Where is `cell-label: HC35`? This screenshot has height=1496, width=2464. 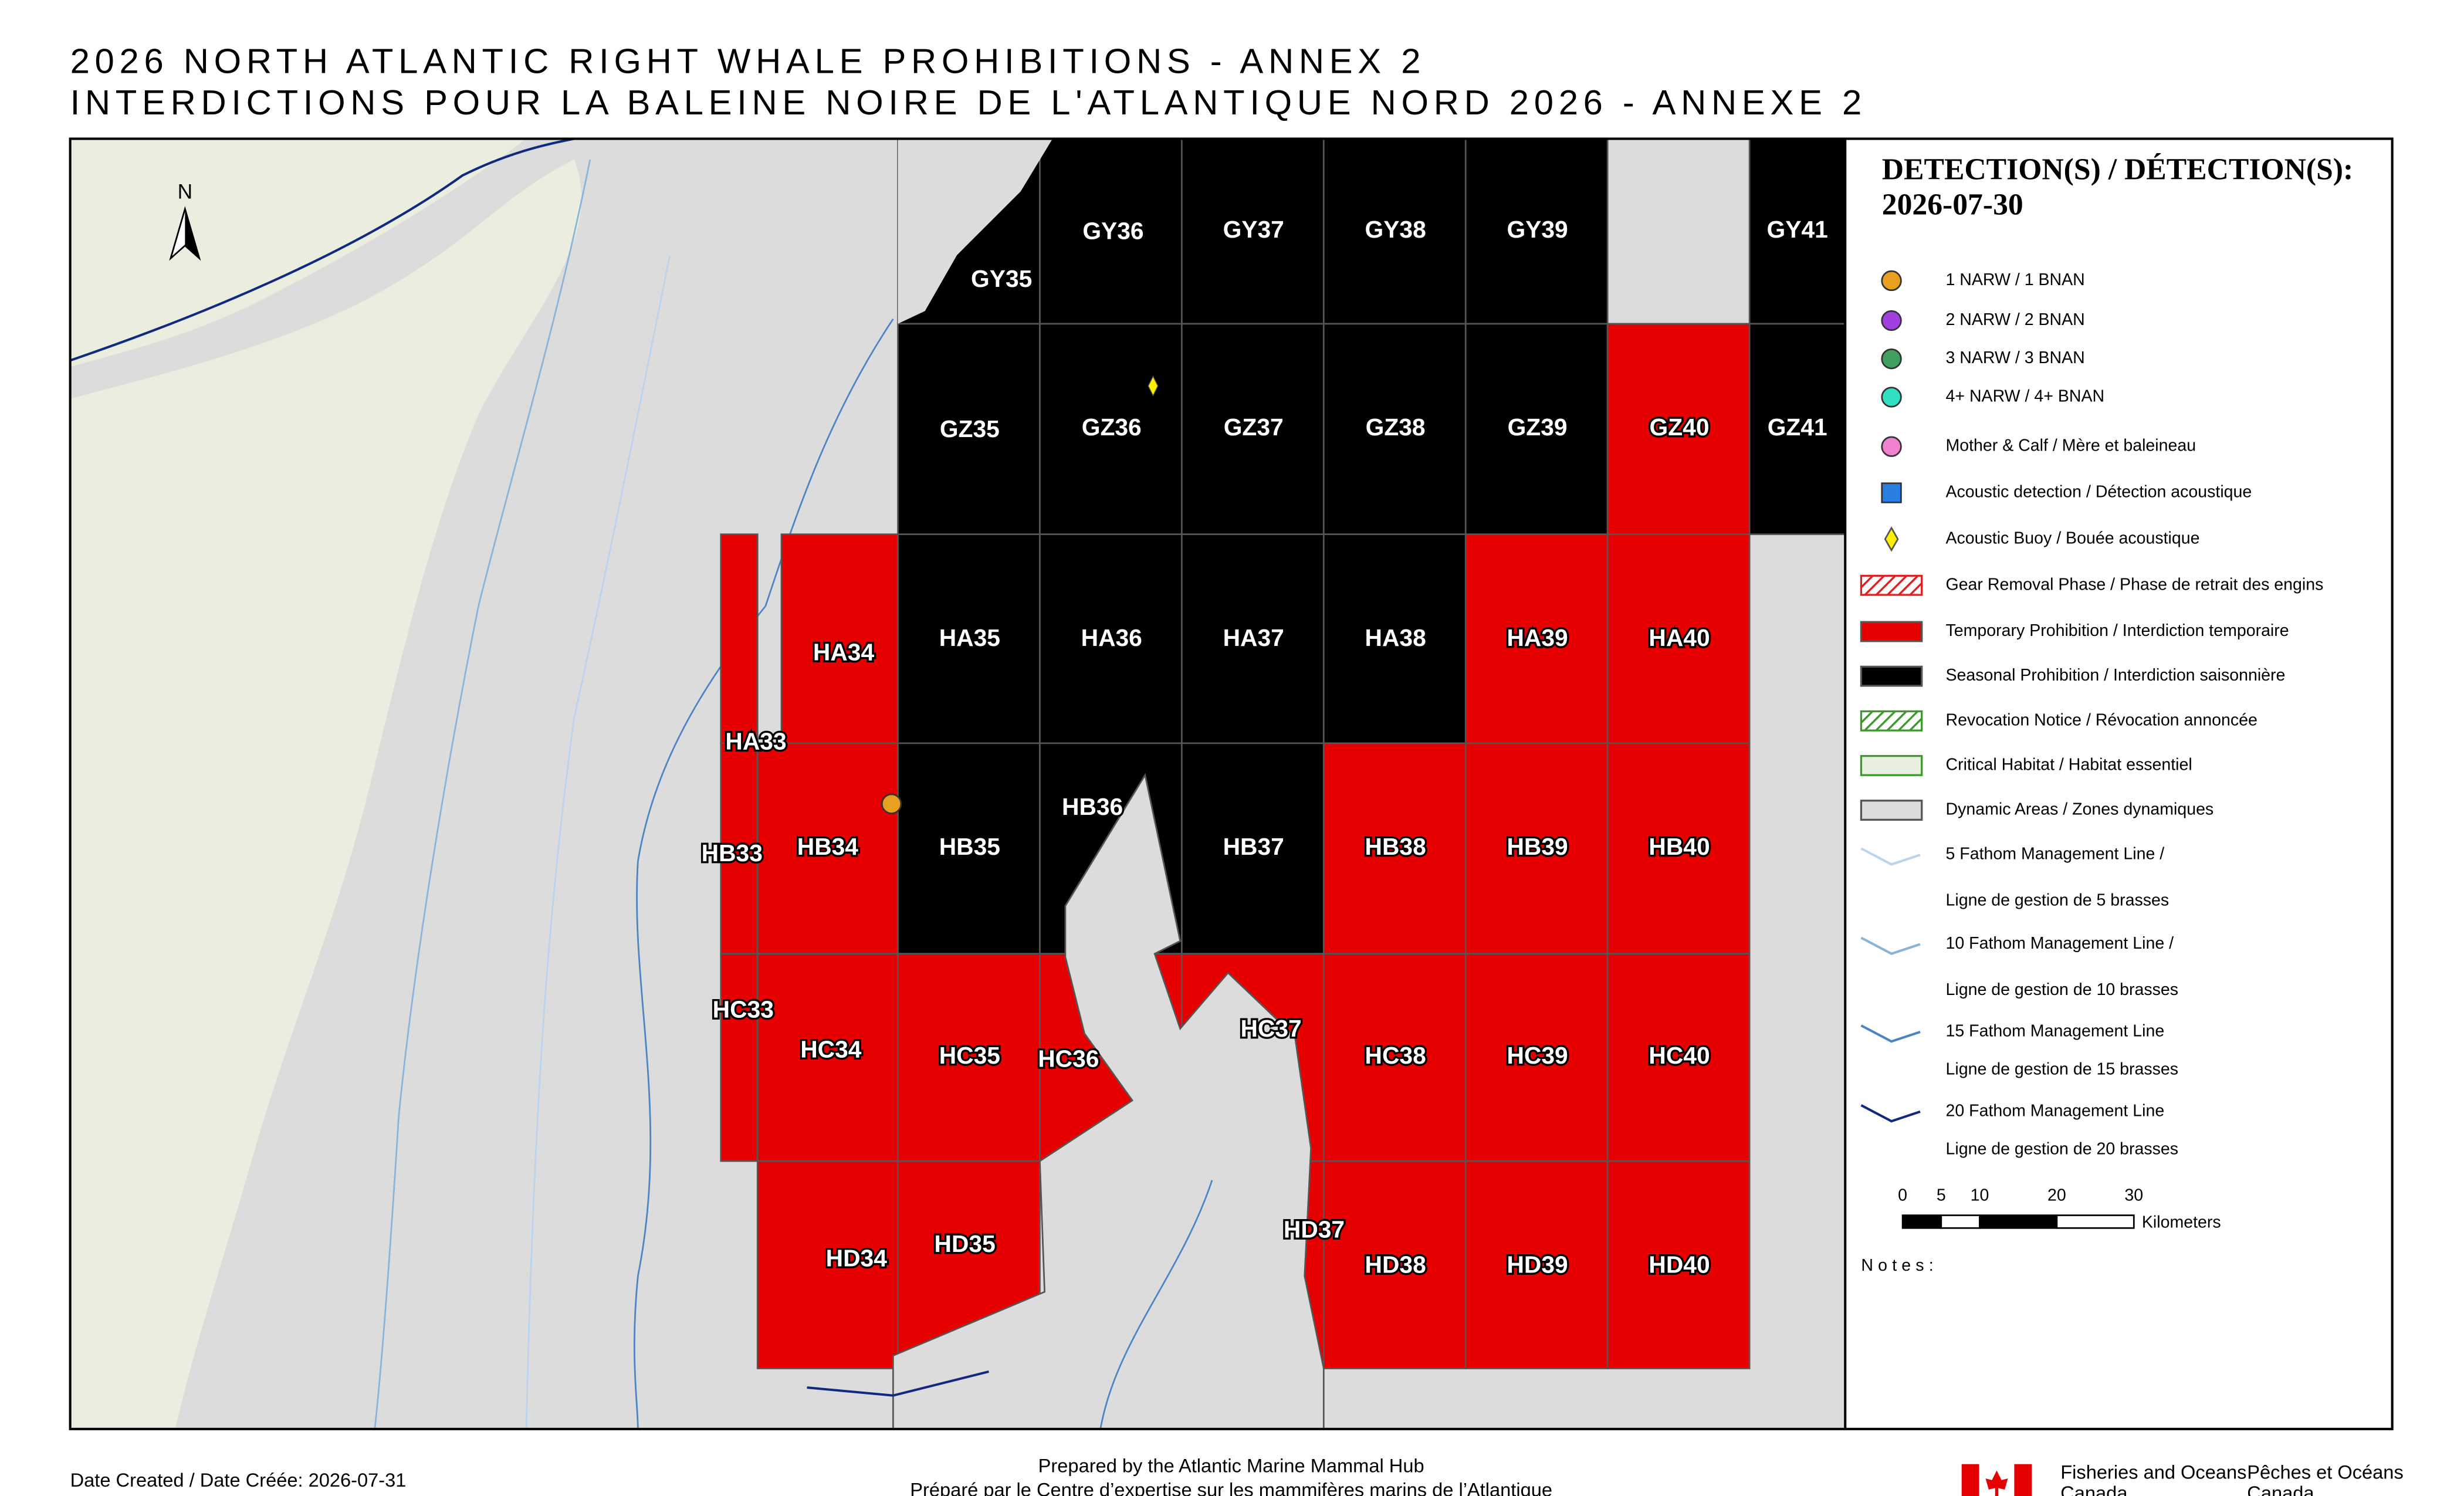
cell-label: HC35 is located at coordinates (969, 1055).